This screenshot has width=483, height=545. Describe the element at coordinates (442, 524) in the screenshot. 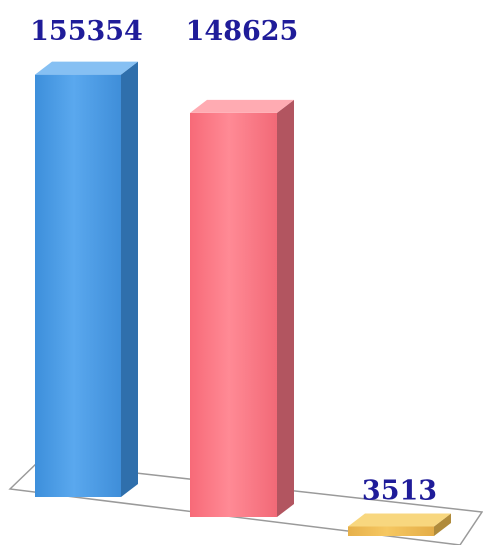

I see `bar-2-side` at that location.